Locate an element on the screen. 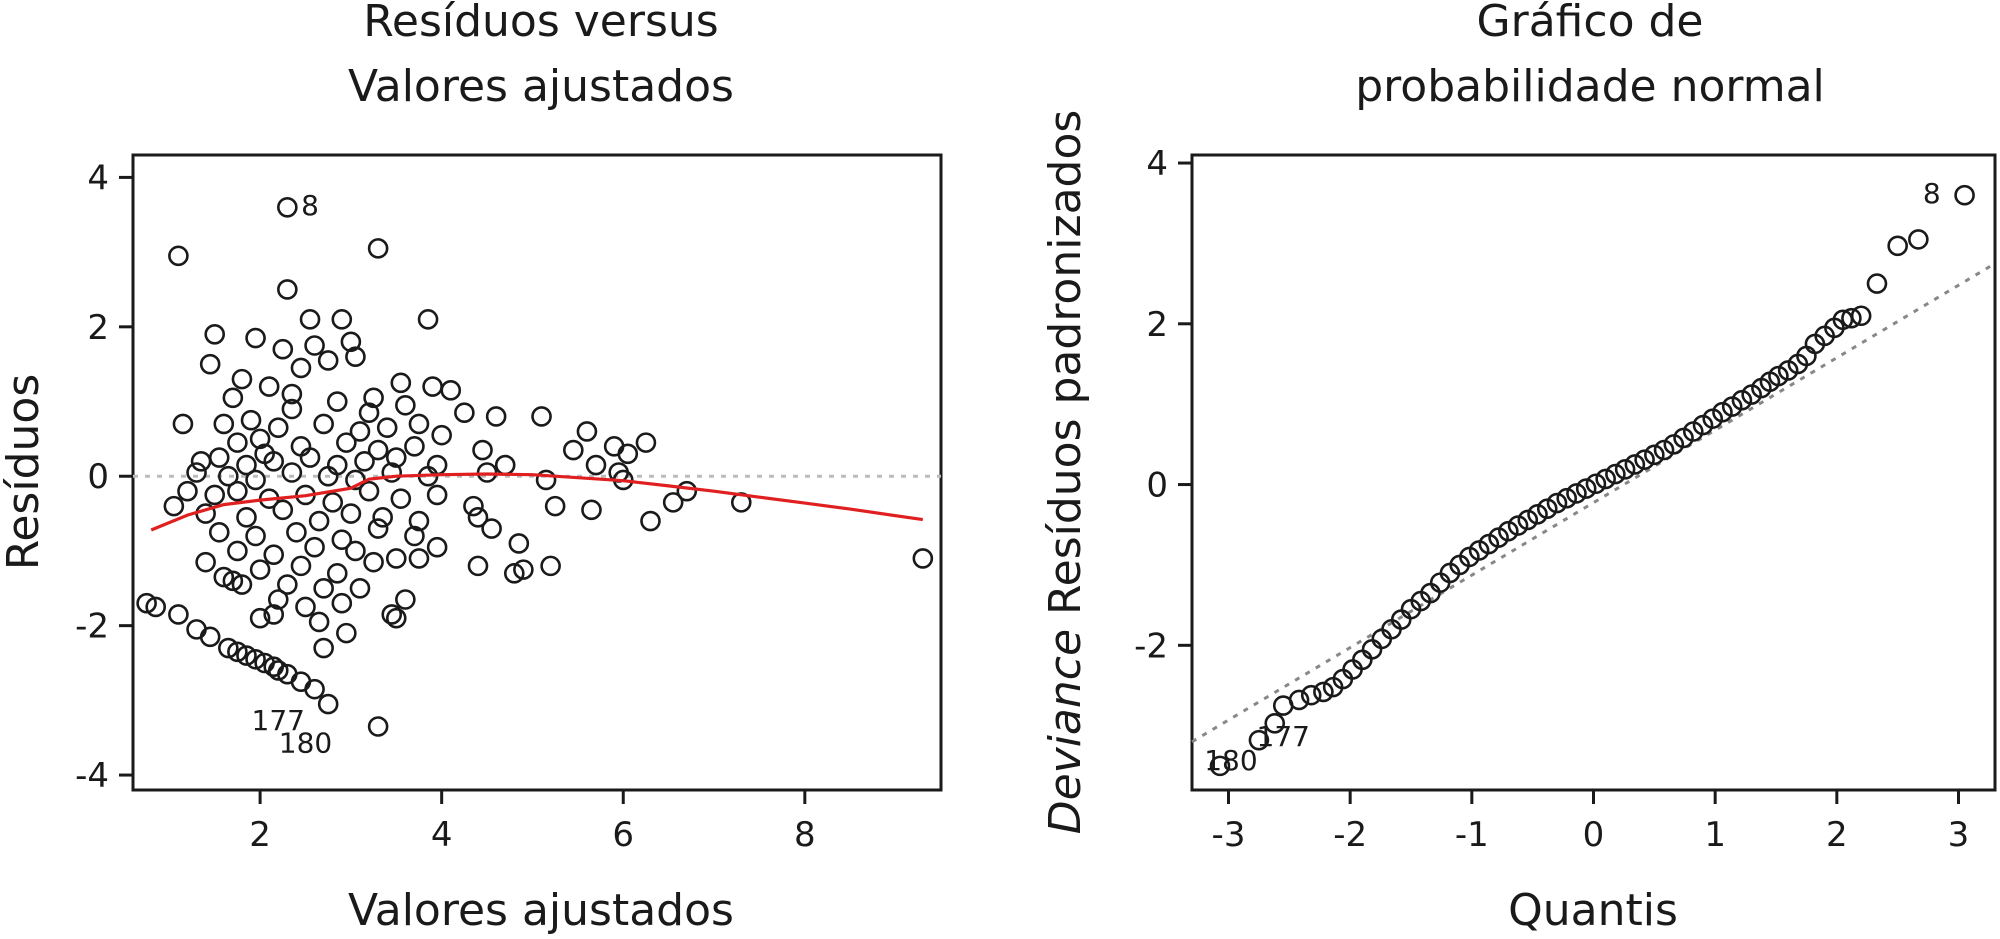 The width and height of the screenshot is (2000, 939). panel2-x-axis: -3 -2 -1 0 1 2 3 is located at coordinates (1590, 822).